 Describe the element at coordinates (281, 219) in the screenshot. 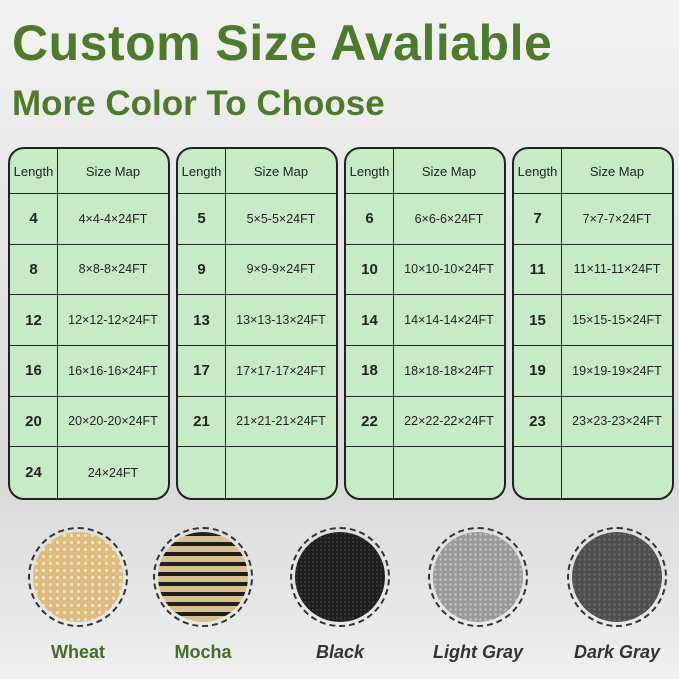

I see `size-cell: 5×5-5×24FT` at that location.